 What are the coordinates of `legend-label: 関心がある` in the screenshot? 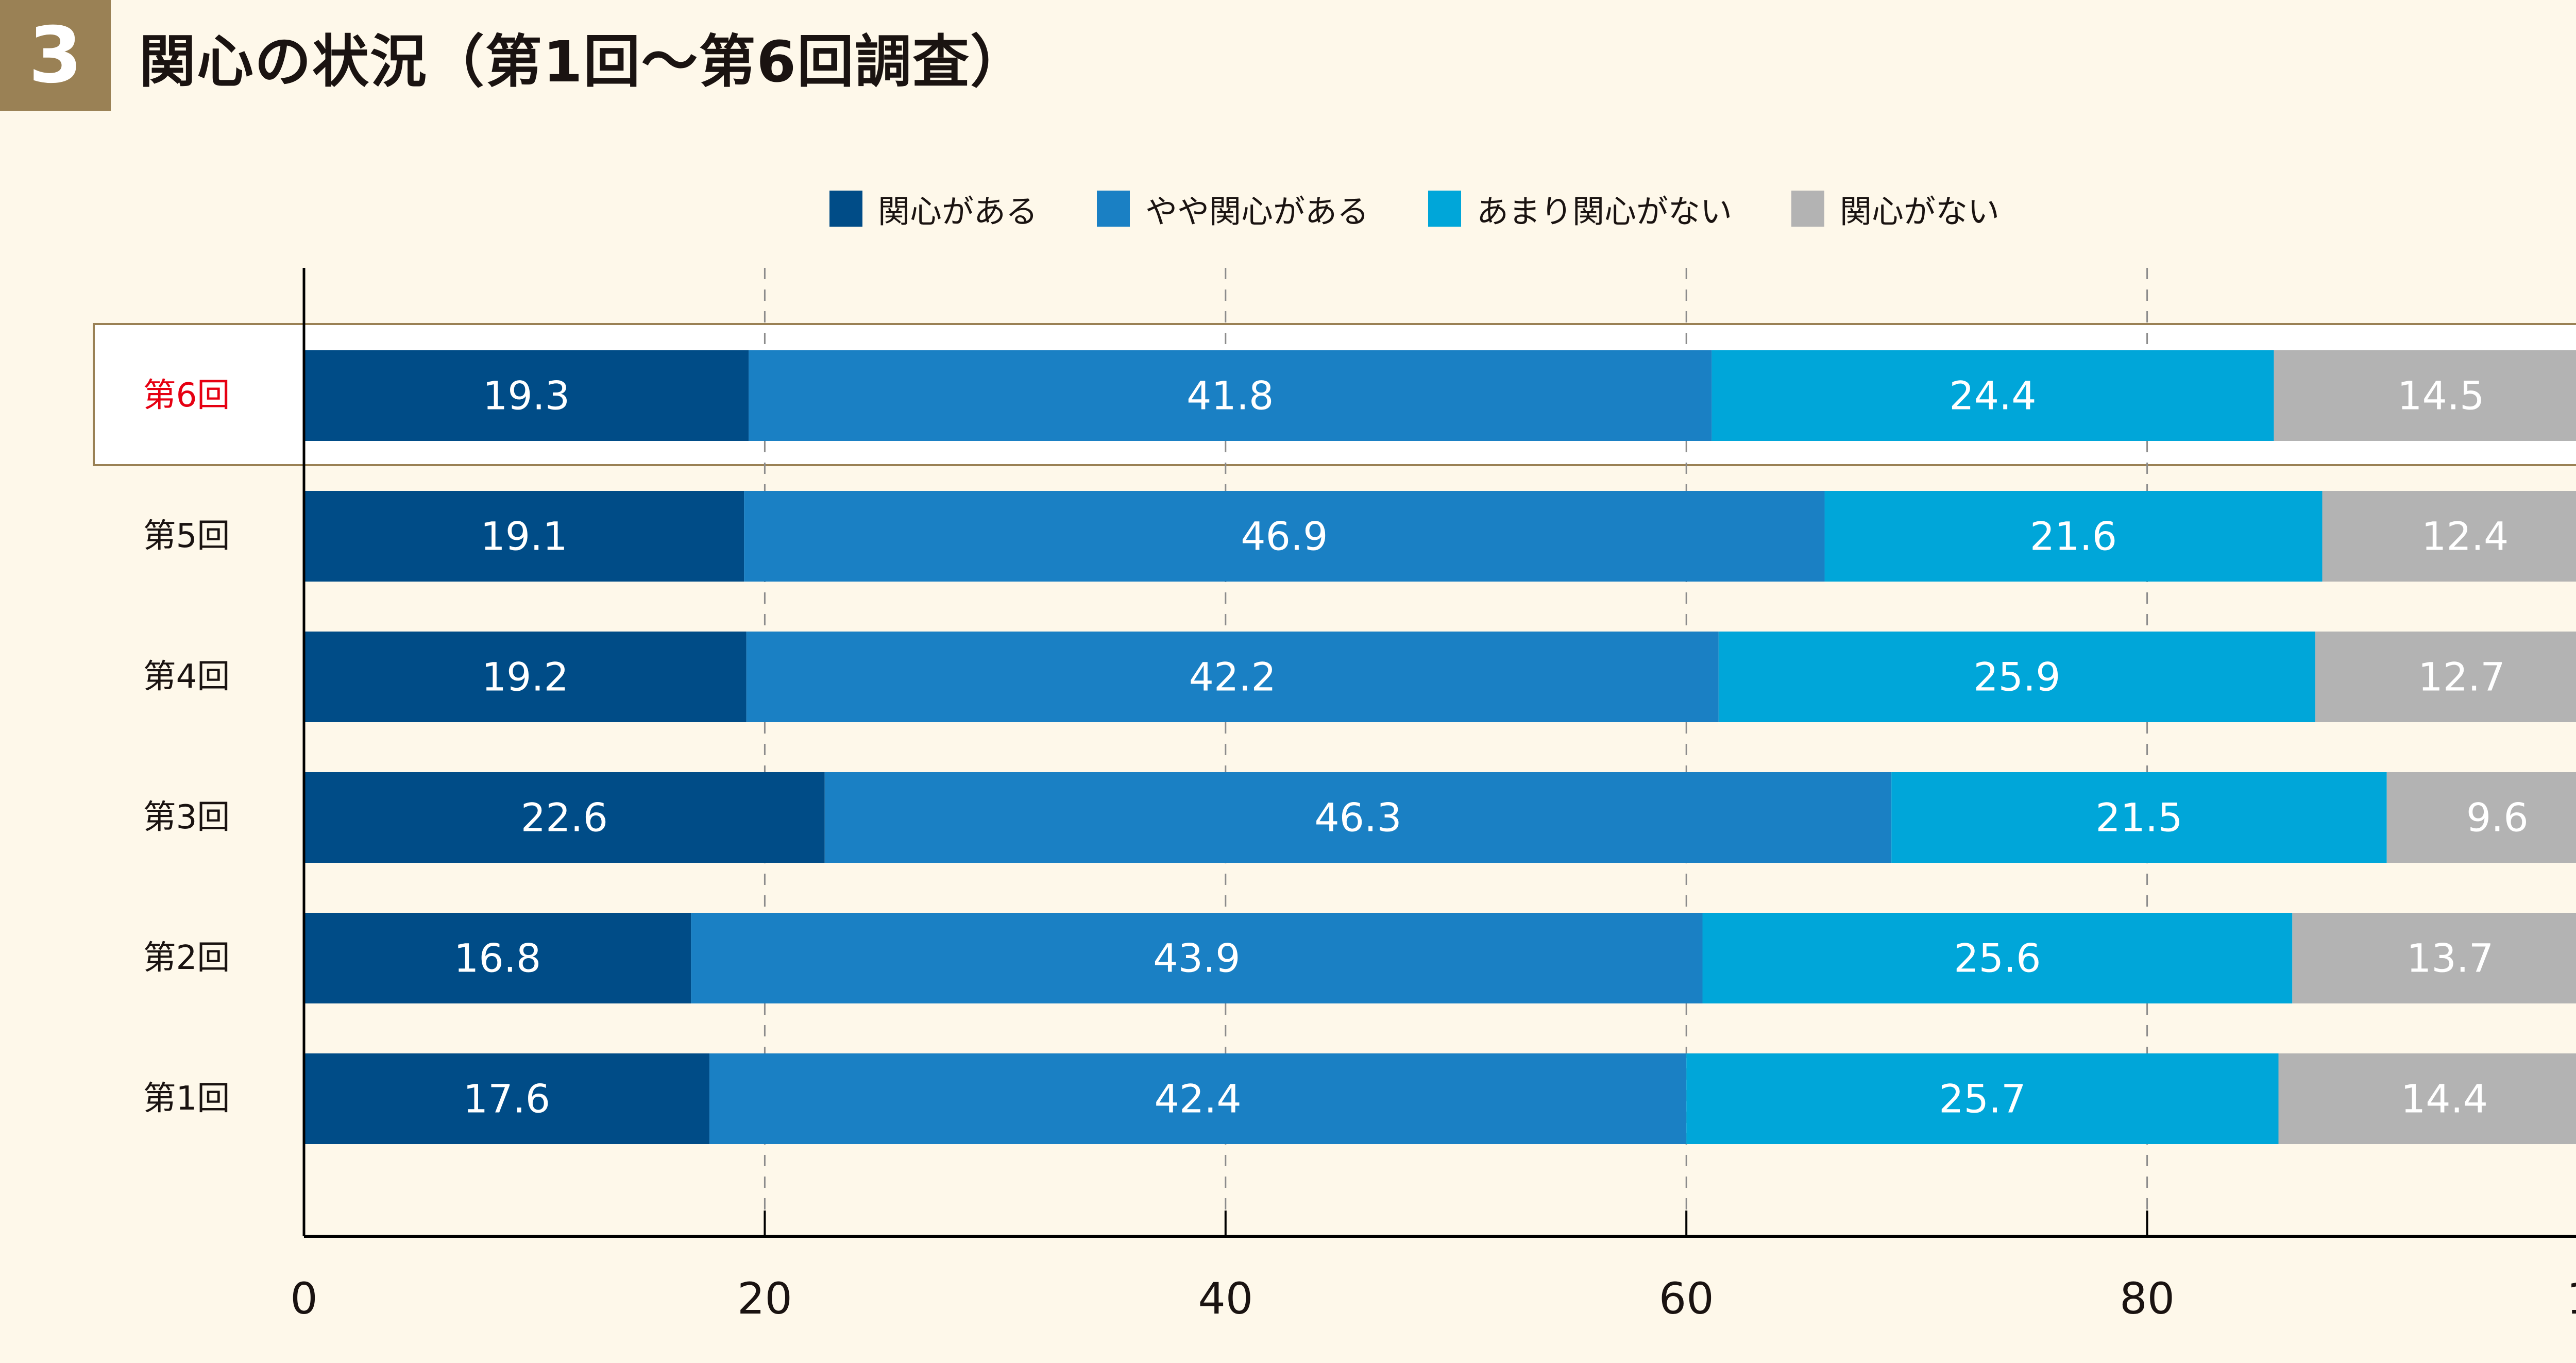 It's located at (958, 211).